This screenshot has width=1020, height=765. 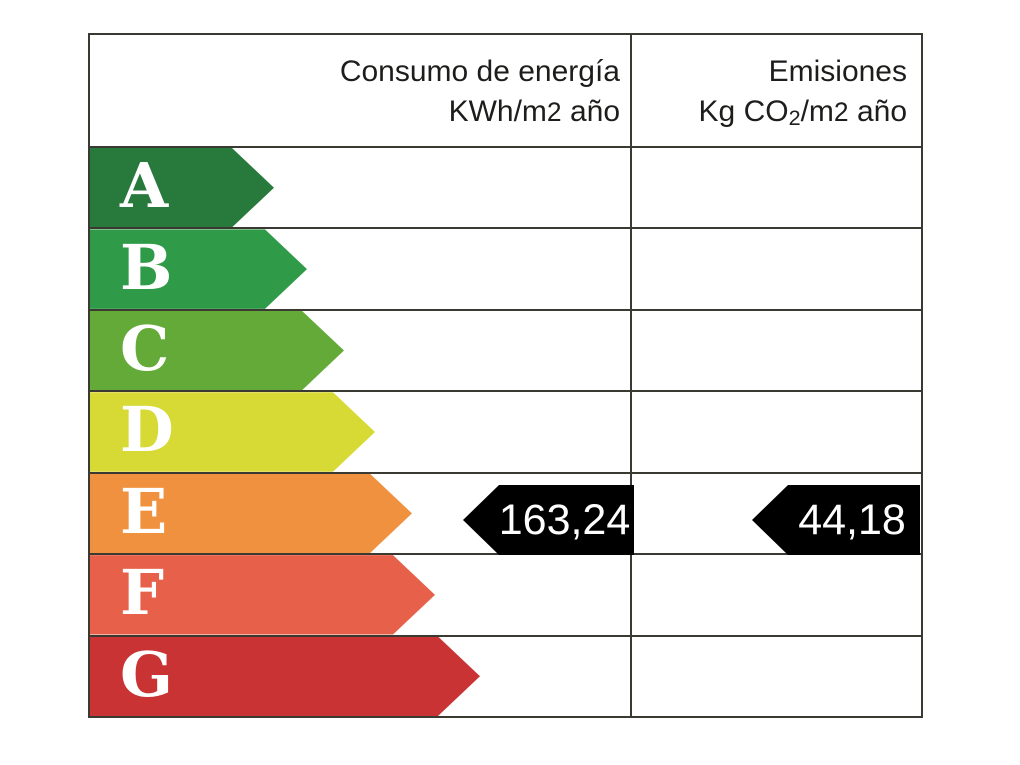 I want to click on rating-bar-f: F, so click(x=262, y=594).